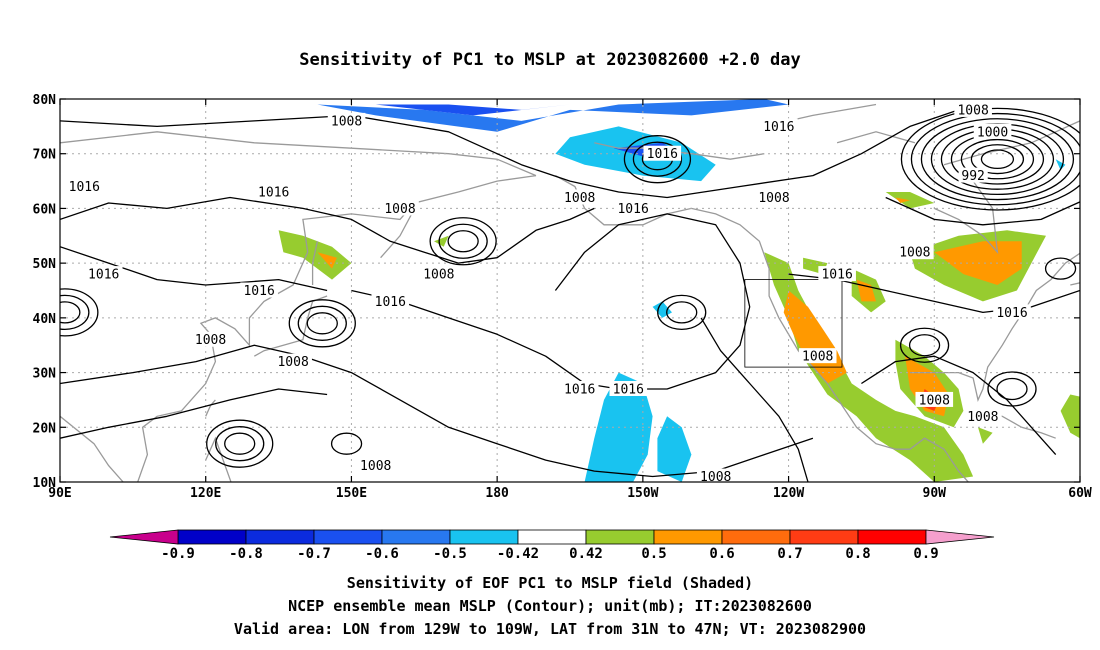 This screenshot has height=650, width=1100. What do you see at coordinates (788, 493) in the screenshot?
I see `lon-tick-label: 120W` at bounding box center [788, 493].